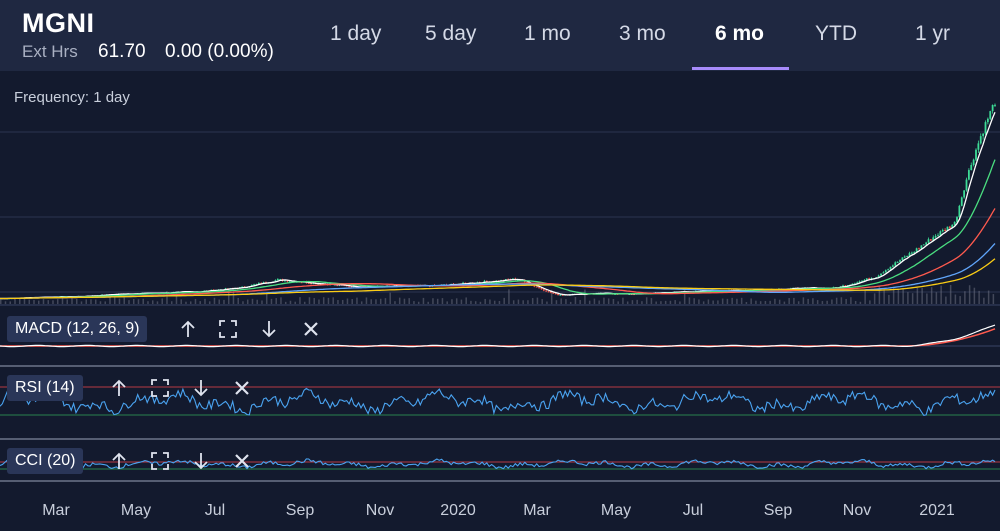  What do you see at coordinates (740, 33) in the screenshot?
I see `tab-6-mo: 6 mo` at bounding box center [740, 33].